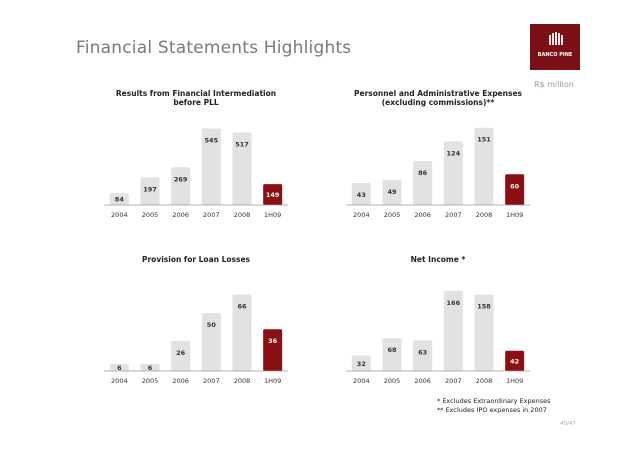 The height and width of the screenshot is (451, 638). Describe the element at coordinates (422, 353) in the screenshot. I see `bar-value-label: 63` at that location.